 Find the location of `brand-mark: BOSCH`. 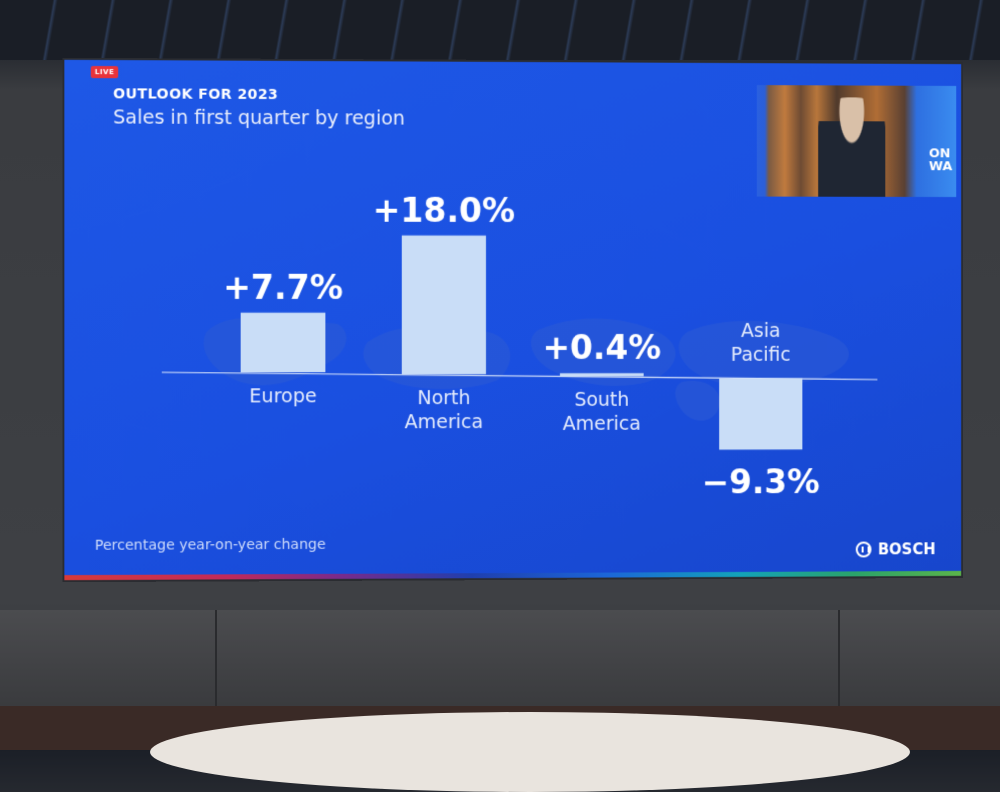

brand-mark: BOSCH is located at coordinates (896, 549).